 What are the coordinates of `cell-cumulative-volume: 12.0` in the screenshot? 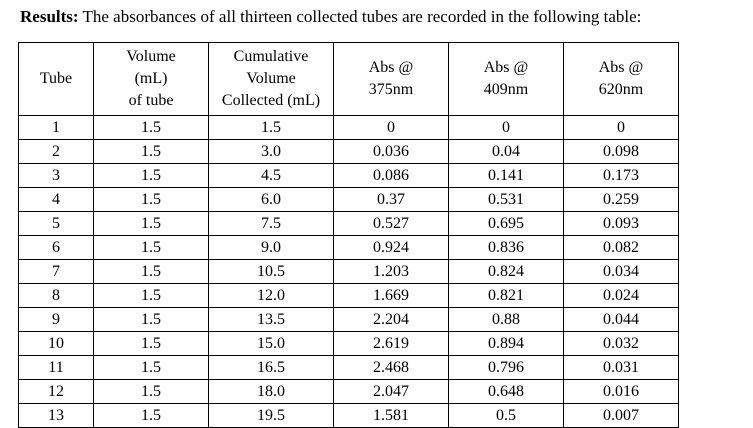 It's located at (271, 295).